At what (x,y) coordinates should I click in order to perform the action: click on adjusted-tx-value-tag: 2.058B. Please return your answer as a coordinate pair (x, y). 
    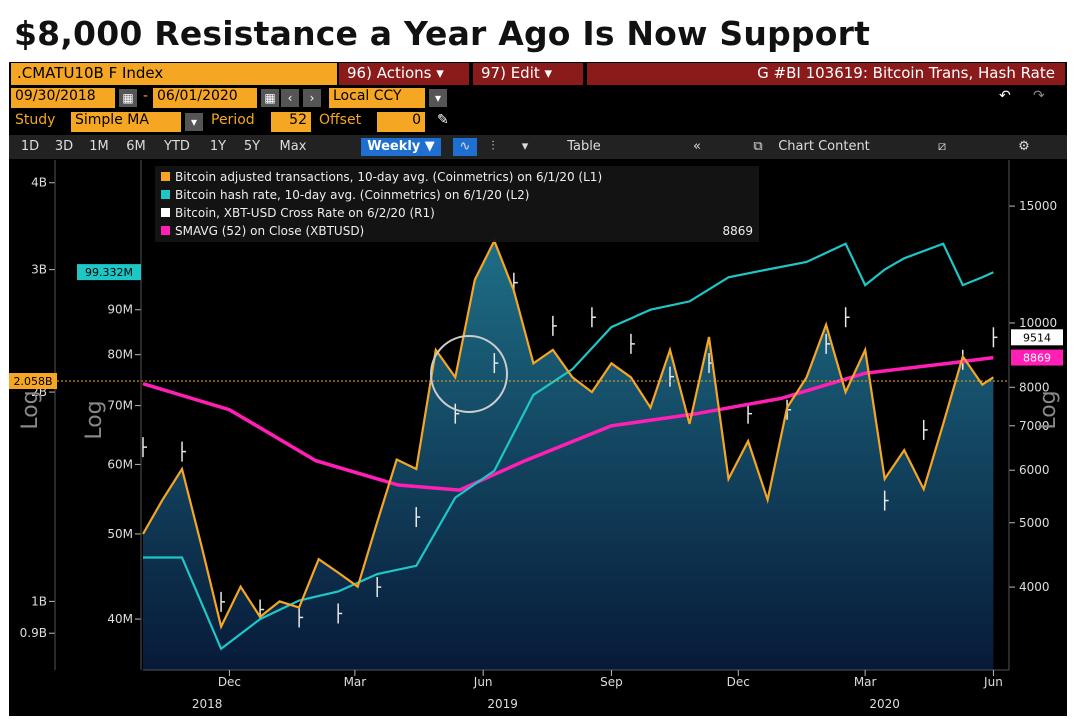
    Looking at the image, I should click on (32, 381).